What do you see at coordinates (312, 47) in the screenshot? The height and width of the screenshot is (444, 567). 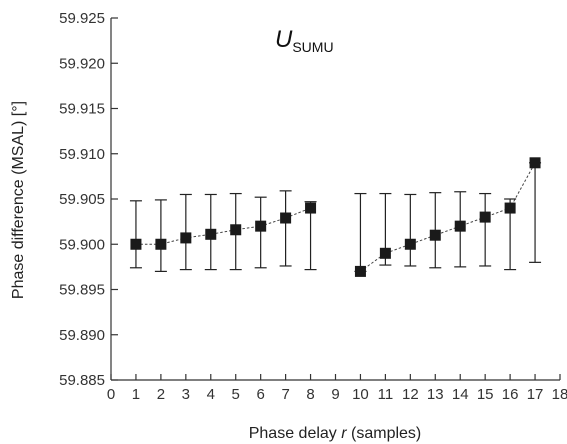 I see `chart-title-subscript: SUMU` at bounding box center [312, 47].